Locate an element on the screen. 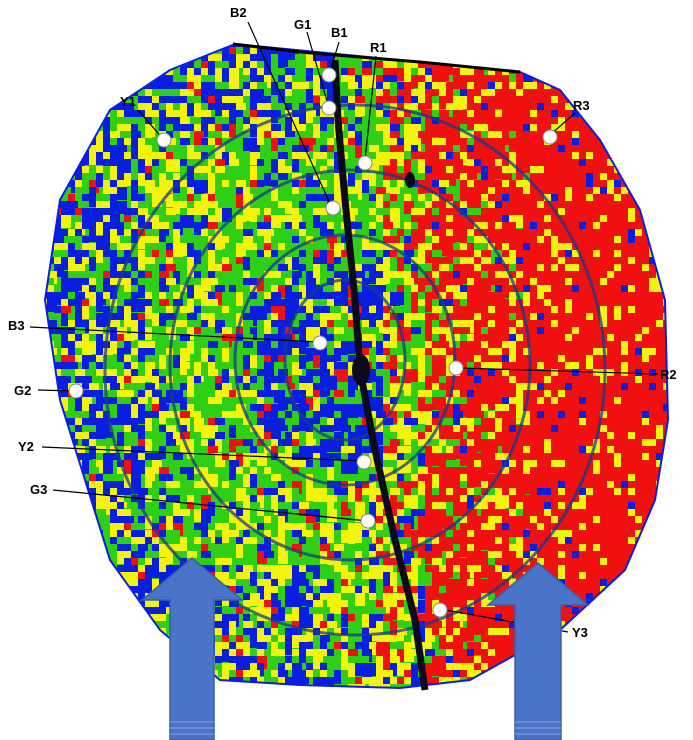  marker-dot-y3 is located at coordinates (440, 610).